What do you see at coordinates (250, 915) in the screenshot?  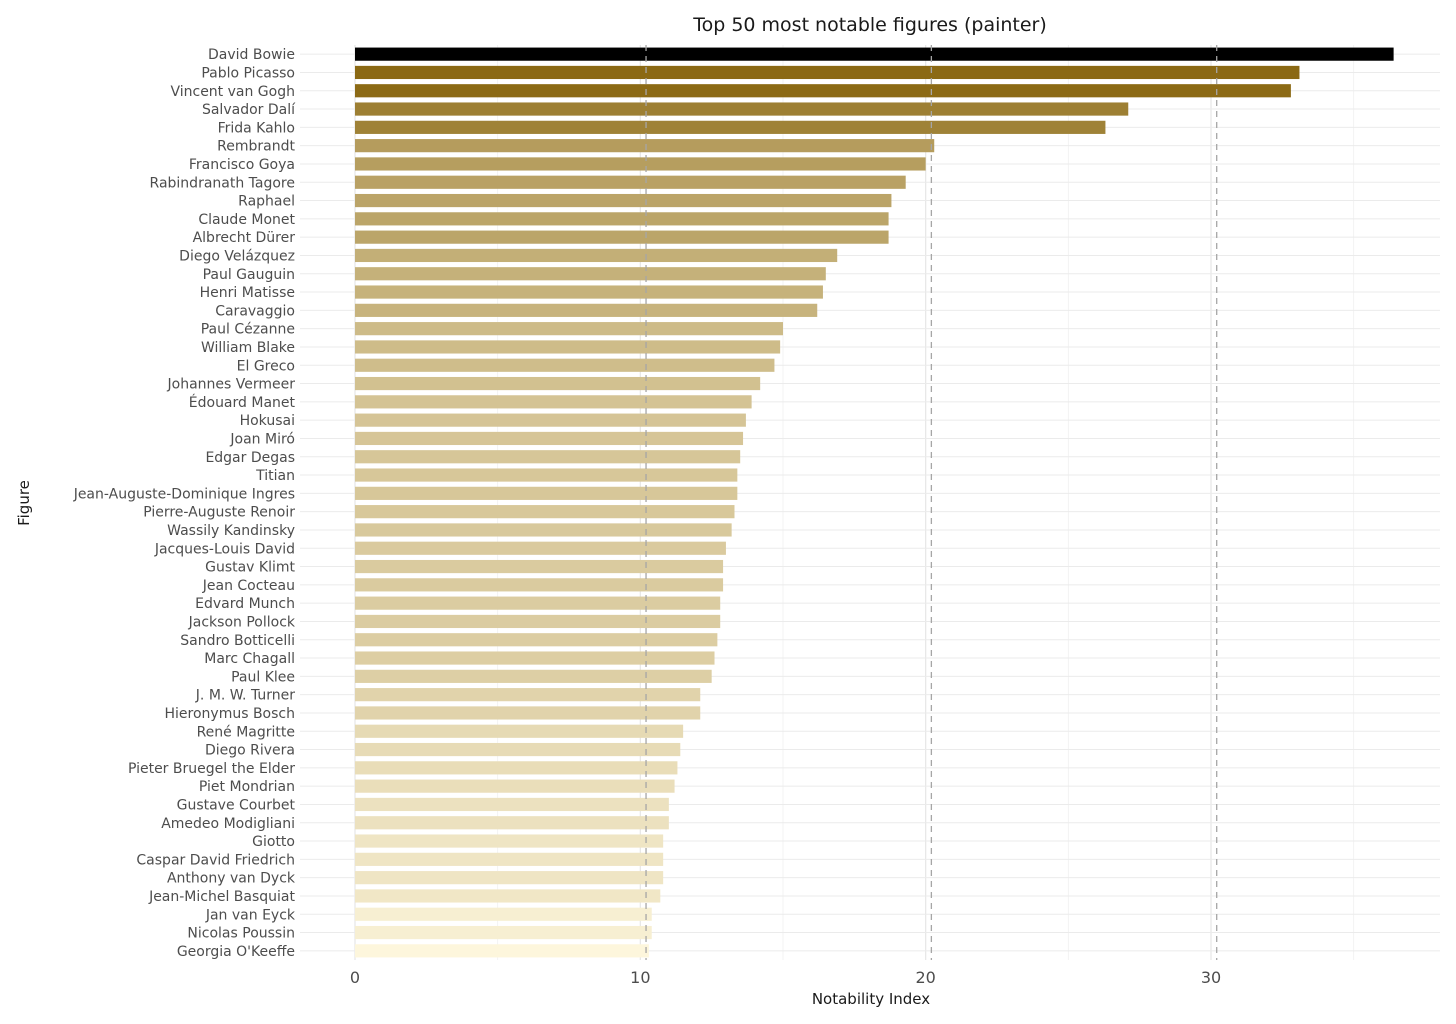 I see `y-tick-label: Jan van Eyck` at bounding box center [250, 915].